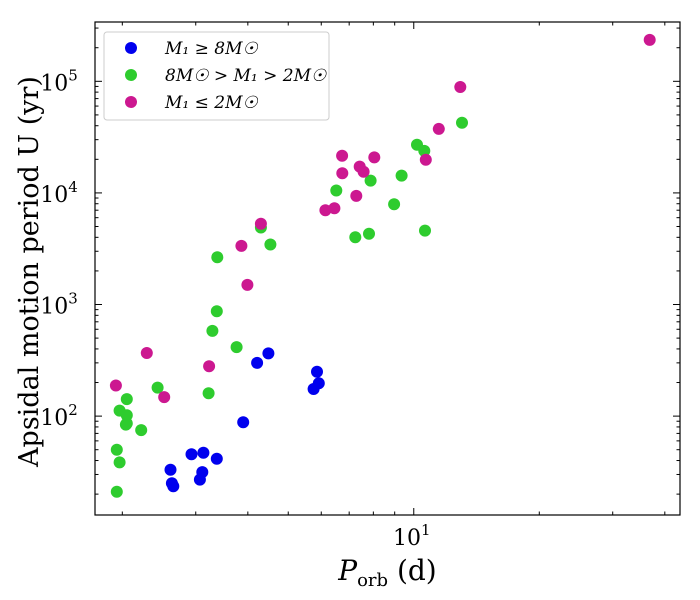 The image size is (700, 600). I want to click on y-tick-label: 10², so click(59, 416).